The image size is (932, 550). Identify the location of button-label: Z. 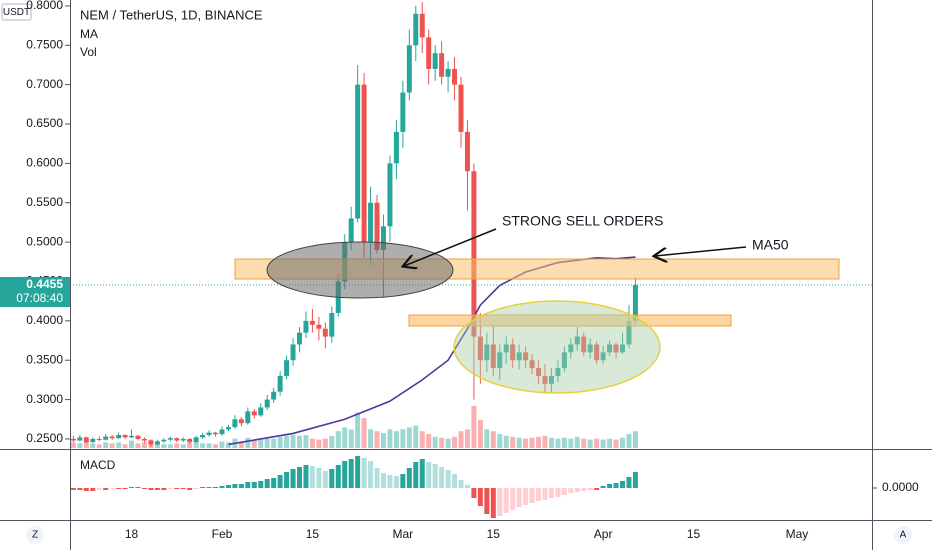
(35, 535).